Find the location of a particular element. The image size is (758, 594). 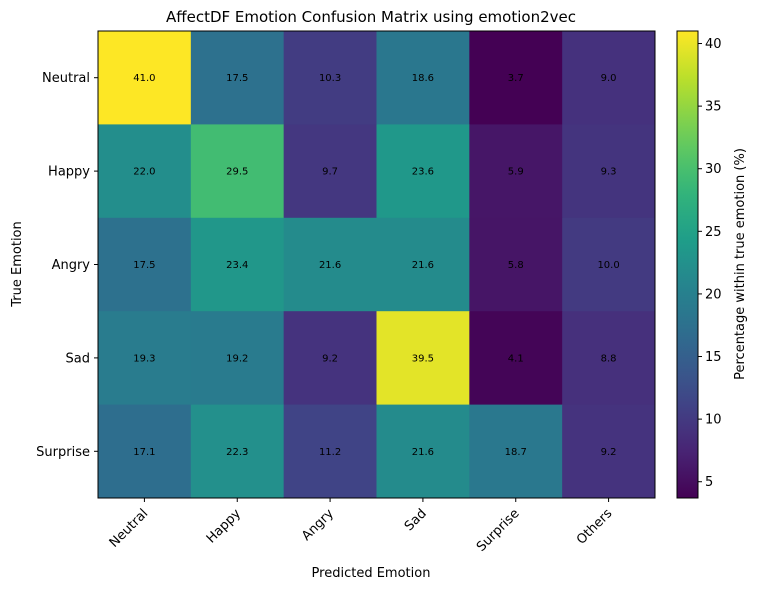

x-axis-ticks: Neutral Happy Angry Sad Surprise Others is located at coordinates (361, 526).